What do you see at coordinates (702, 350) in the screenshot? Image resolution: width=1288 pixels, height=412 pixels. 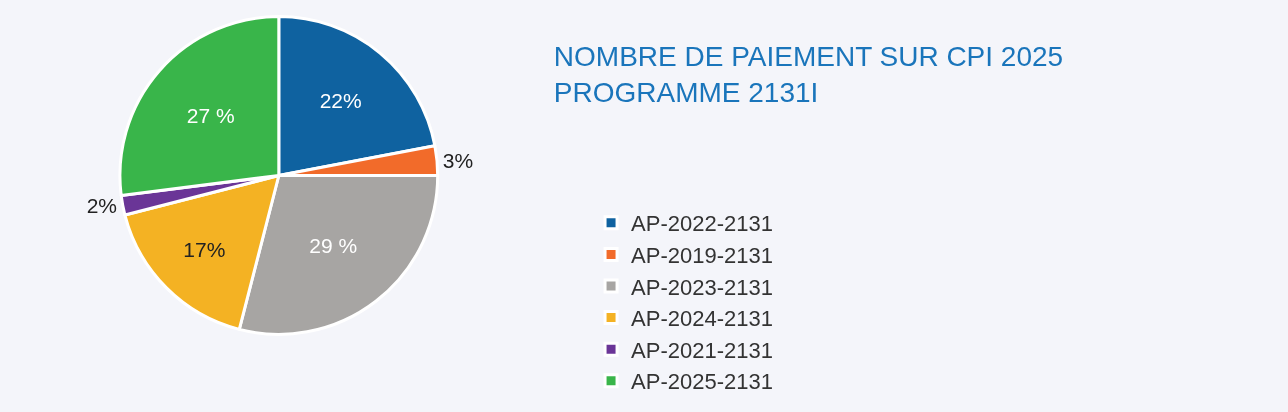 I see `legend-label: AP-2021-2131` at bounding box center [702, 350].